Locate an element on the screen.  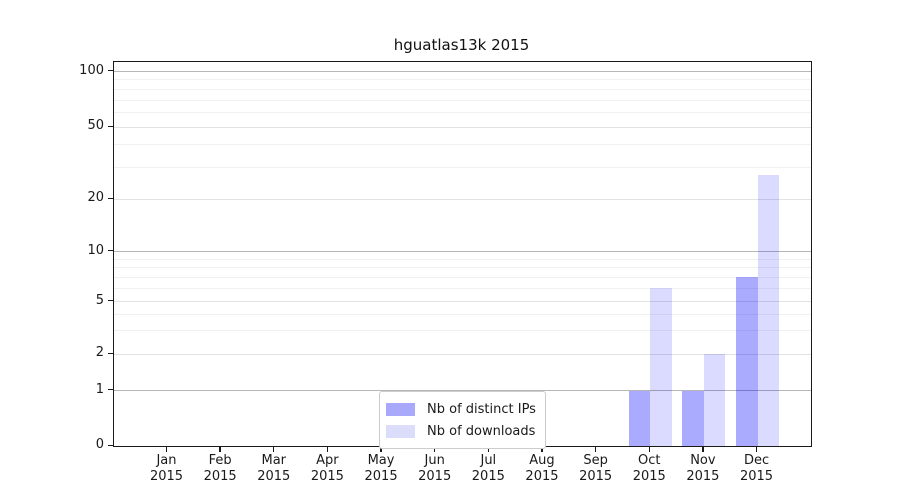
y-tick-label-20: 20 is located at coordinates (95, 197).